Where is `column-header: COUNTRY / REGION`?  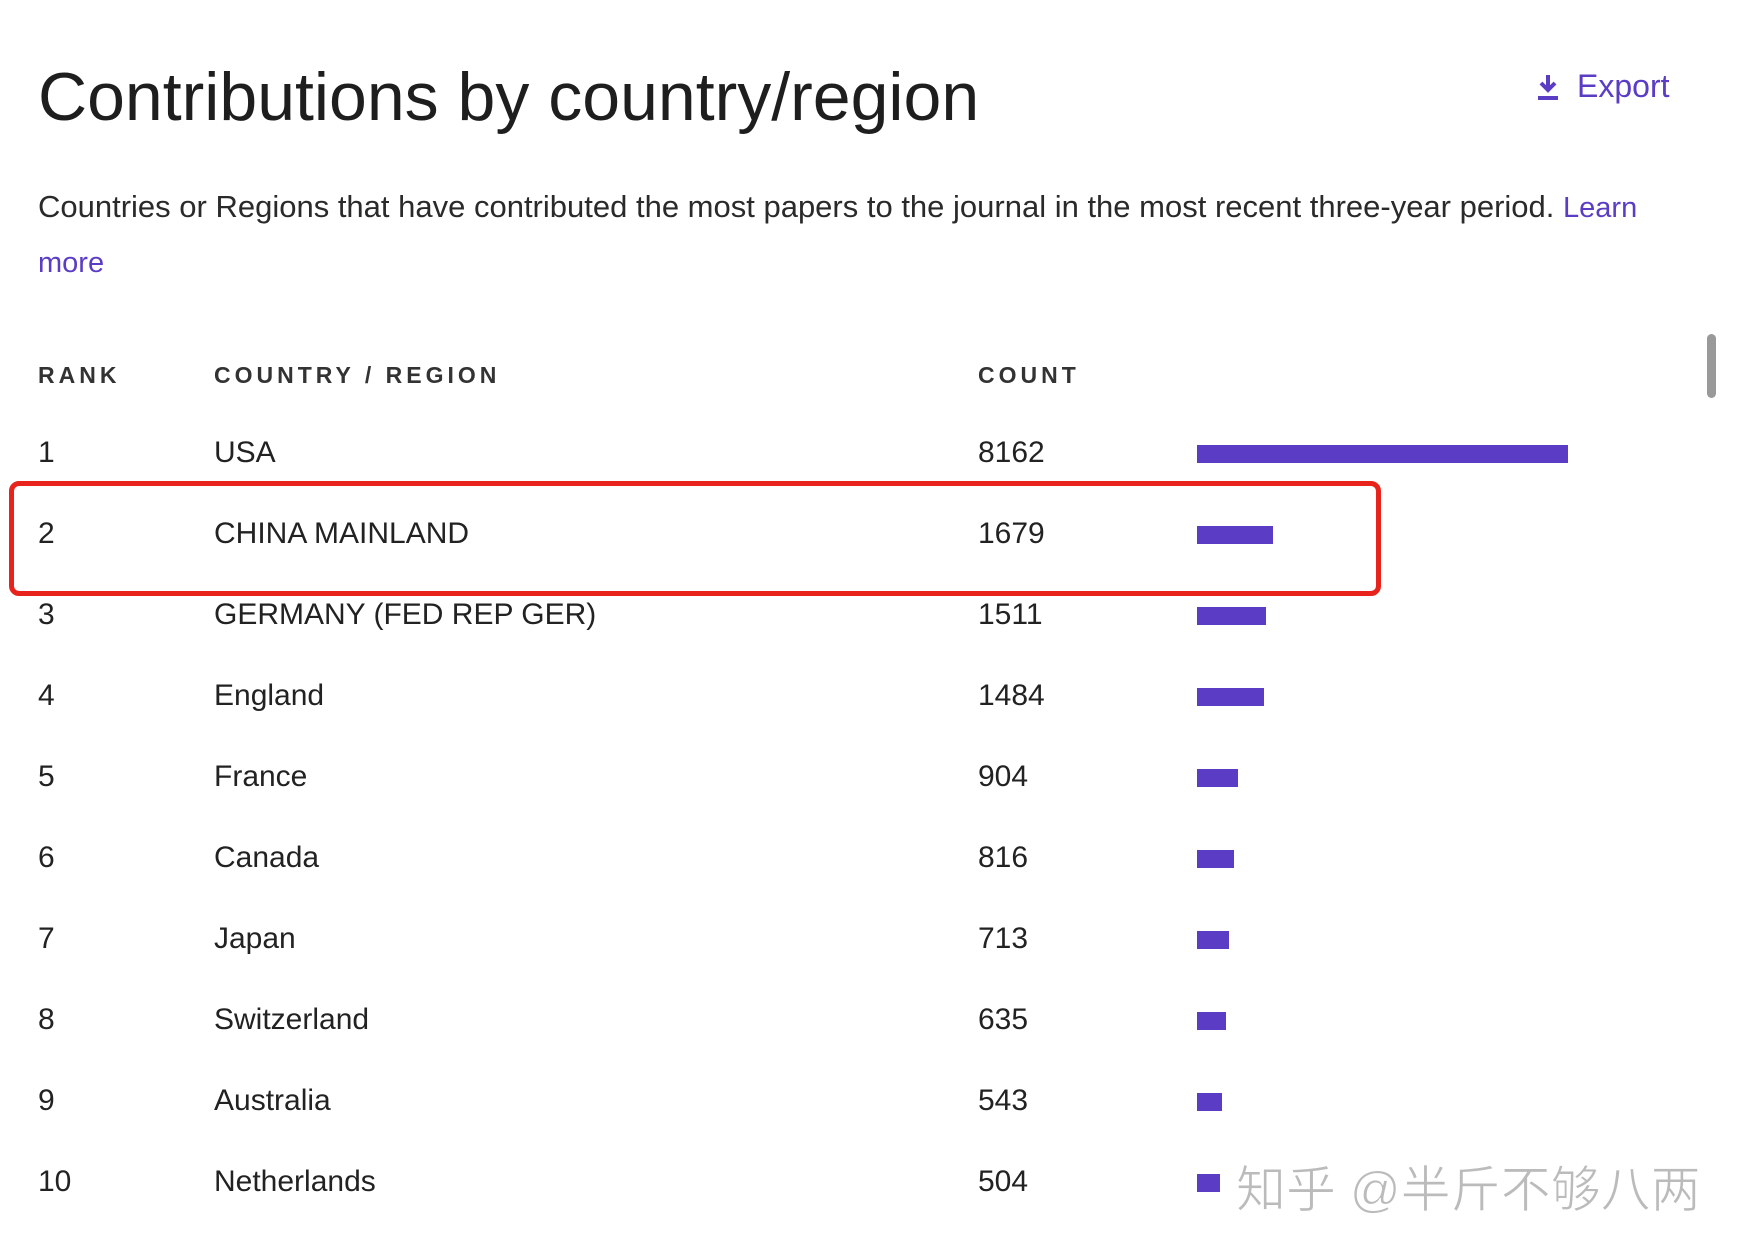 column-header: COUNTRY / REGION is located at coordinates (357, 375).